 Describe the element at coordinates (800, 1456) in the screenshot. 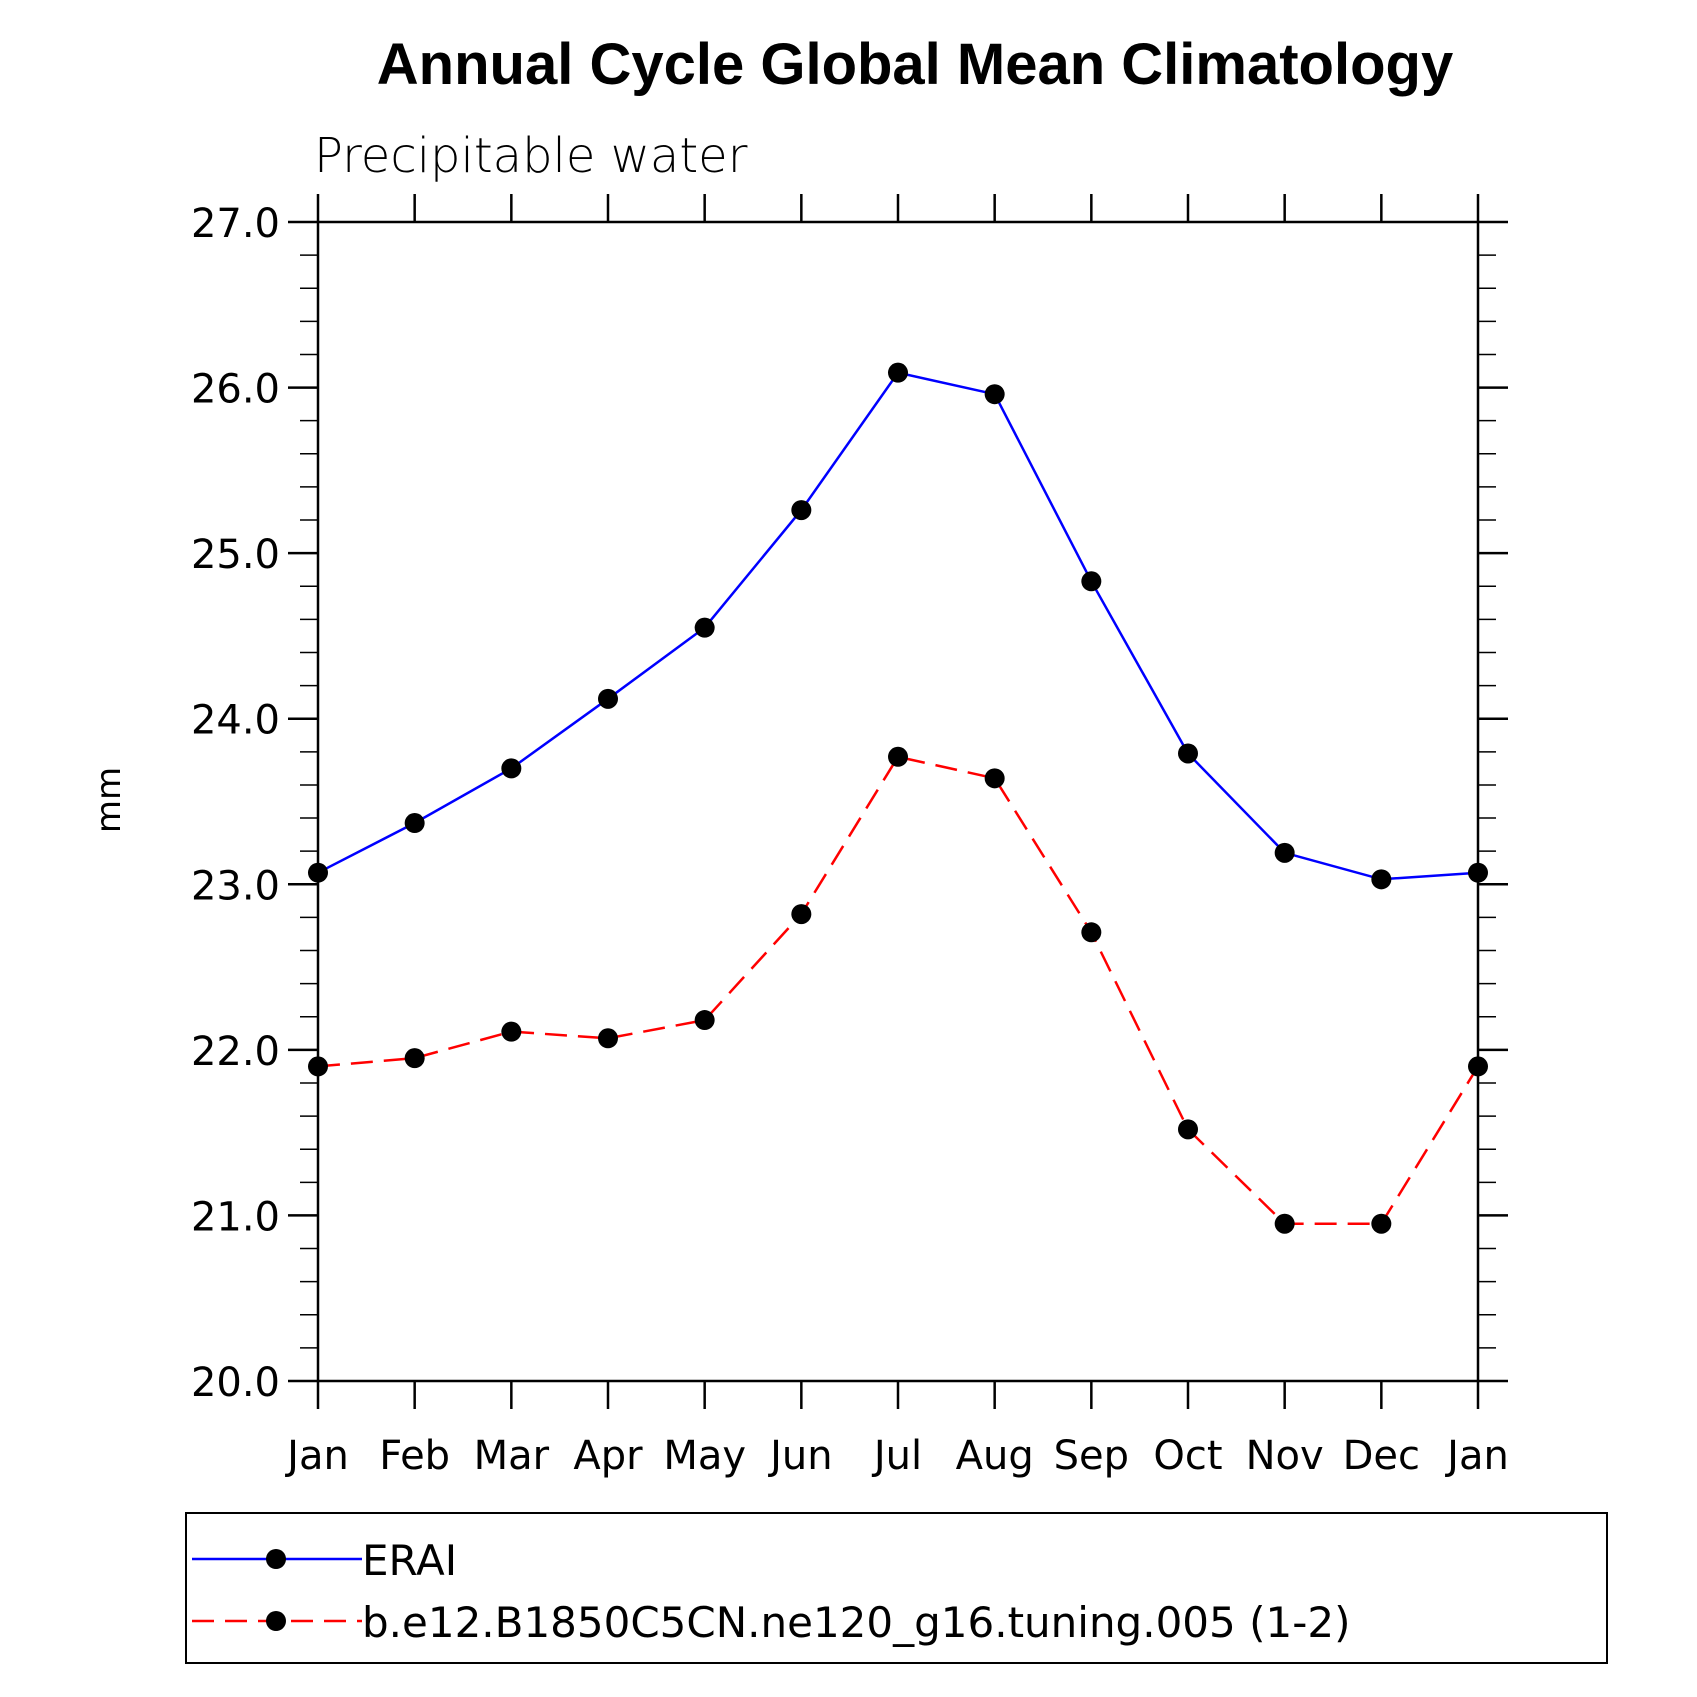

I see `x-tick-label: Jun` at that location.